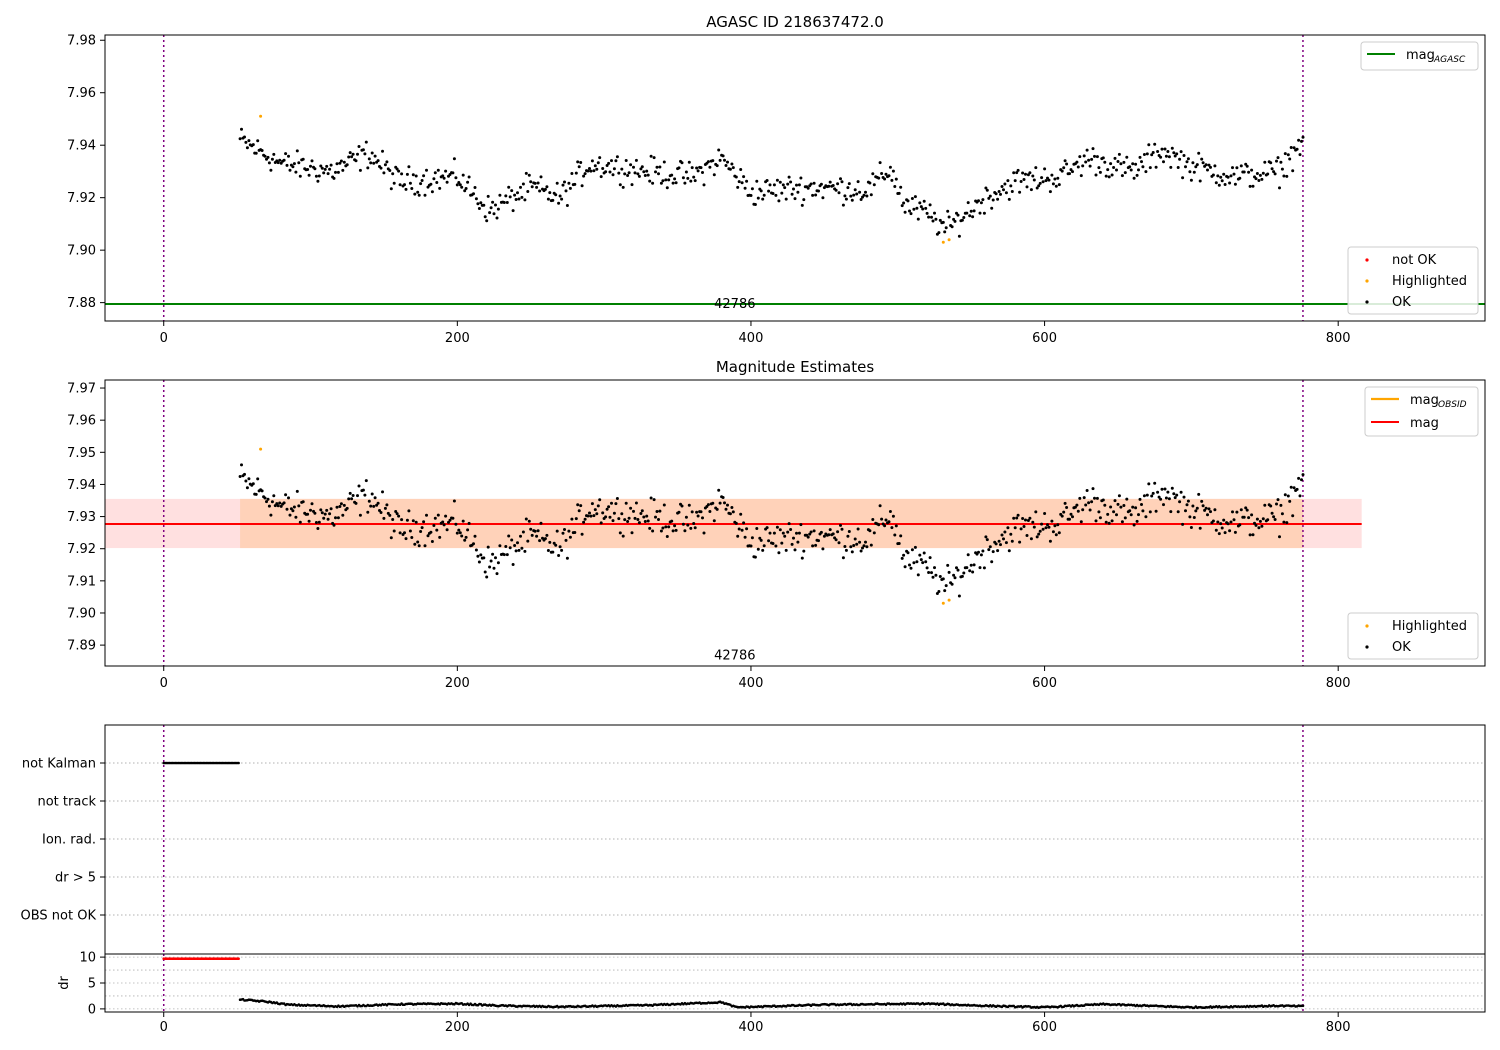 This screenshot has height=1050, width=1500. Describe the element at coordinates (457, 683) in the screenshot. I see `x-tick-label: 200` at that location.